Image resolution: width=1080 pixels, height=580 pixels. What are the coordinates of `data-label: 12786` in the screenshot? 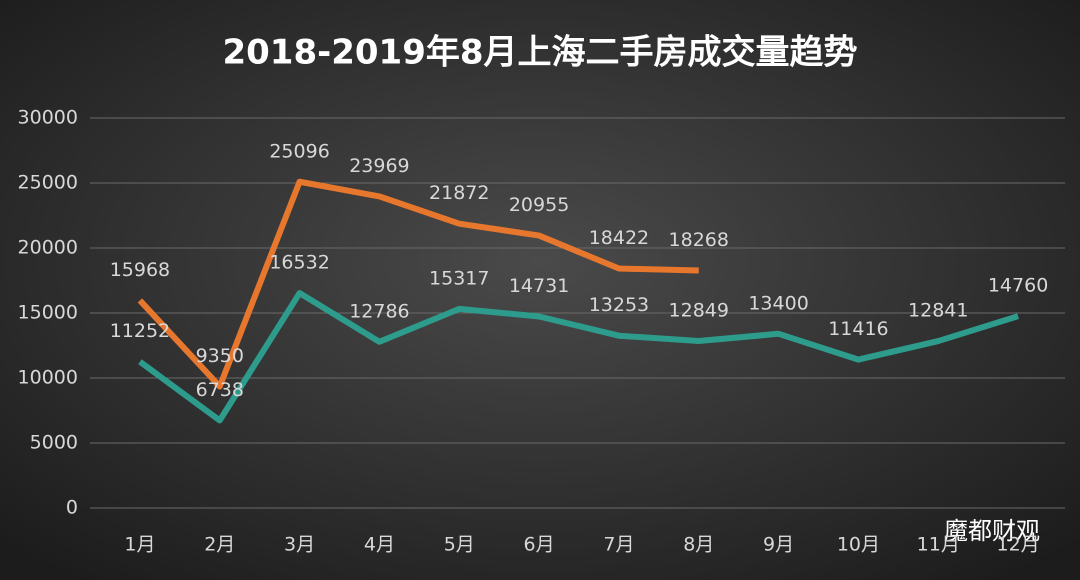 It's located at (379, 311).